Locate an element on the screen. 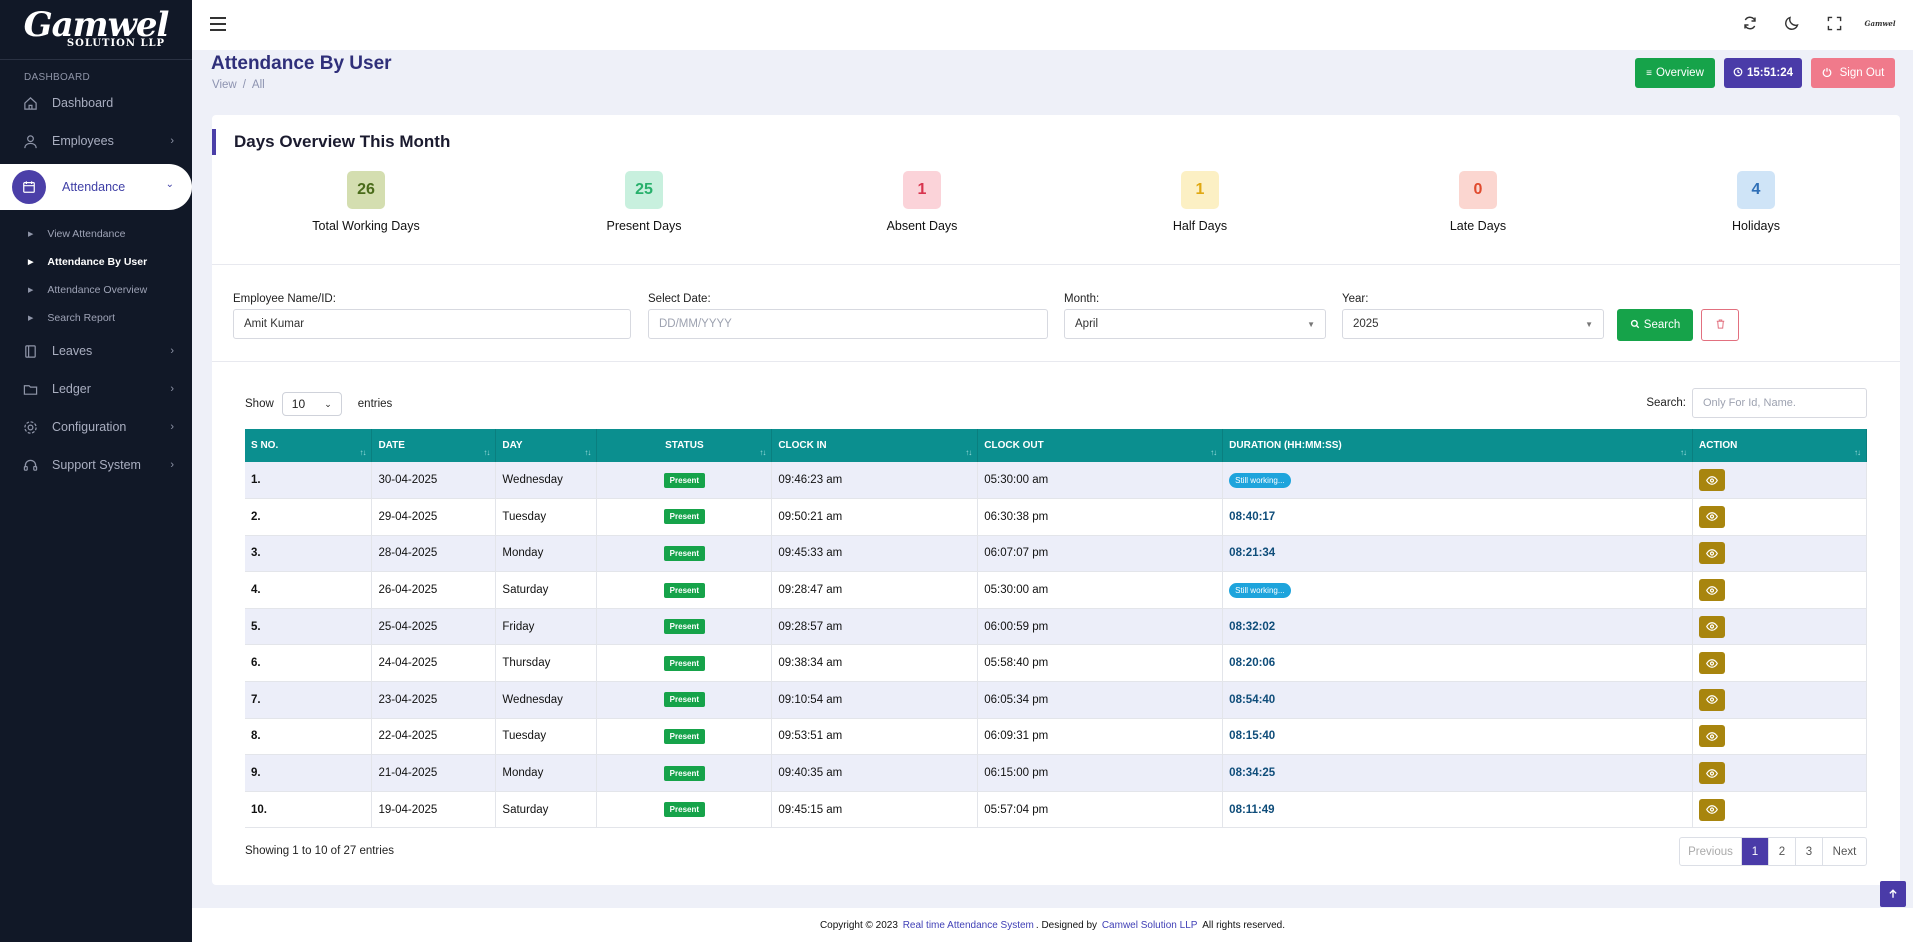 The height and width of the screenshot is (942, 1913). sign-out-button: Sign Out is located at coordinates (1853, 73).